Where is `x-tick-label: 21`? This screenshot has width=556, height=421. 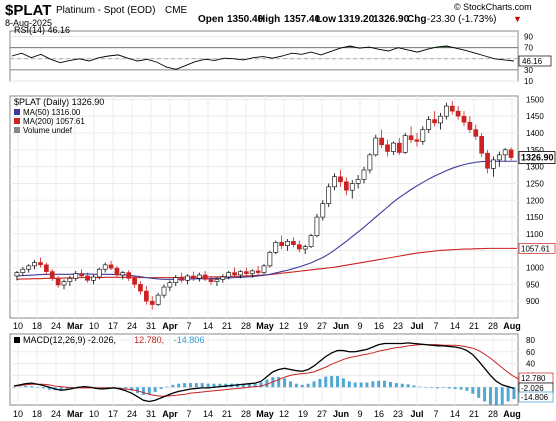 x-tick-label: 21 is located at coordinates (227, 326).